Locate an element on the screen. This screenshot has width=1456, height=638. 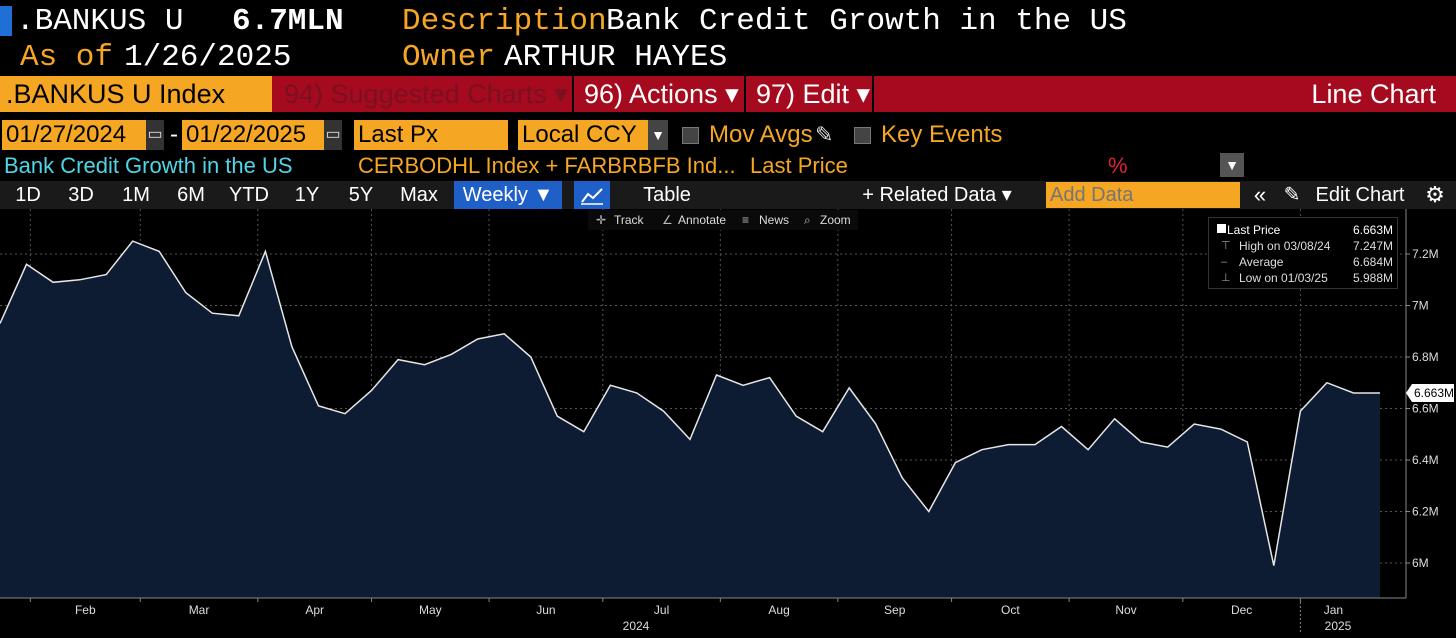
chevron-down-icon: ▼ is located at coordinates (658, 135).